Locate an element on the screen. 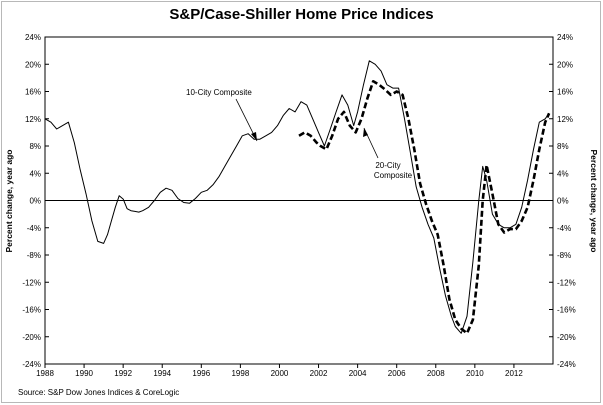  x-tick-label: 2002 is located at coordinates (319, 373).